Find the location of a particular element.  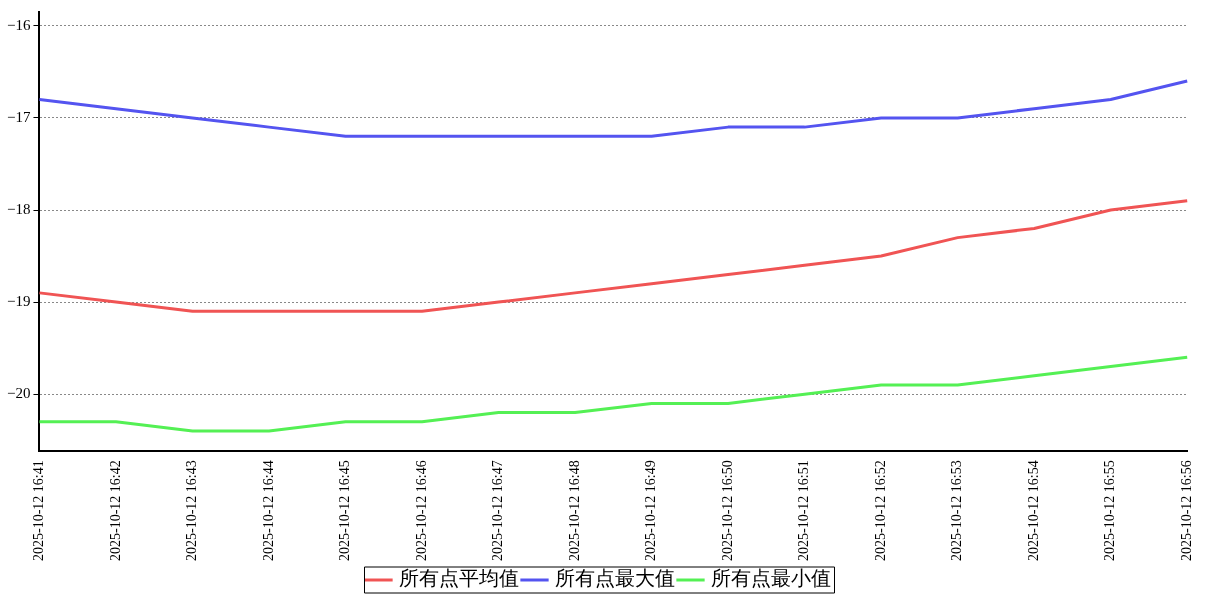

x-tick-label: 2025-10-12 16:42 is located at coordinates (115, 510).